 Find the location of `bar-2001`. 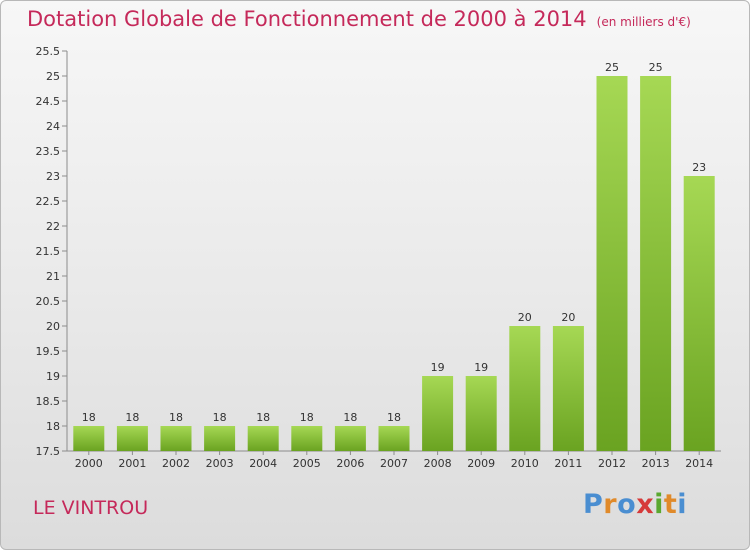

bar-2001 is located at coordinates (132, 438).